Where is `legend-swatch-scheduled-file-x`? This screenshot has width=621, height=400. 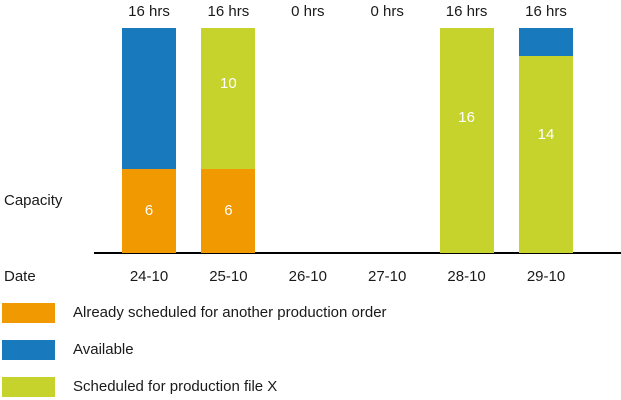
legend-swatch-scheduled-file-x is located at coordinates (28, 387).